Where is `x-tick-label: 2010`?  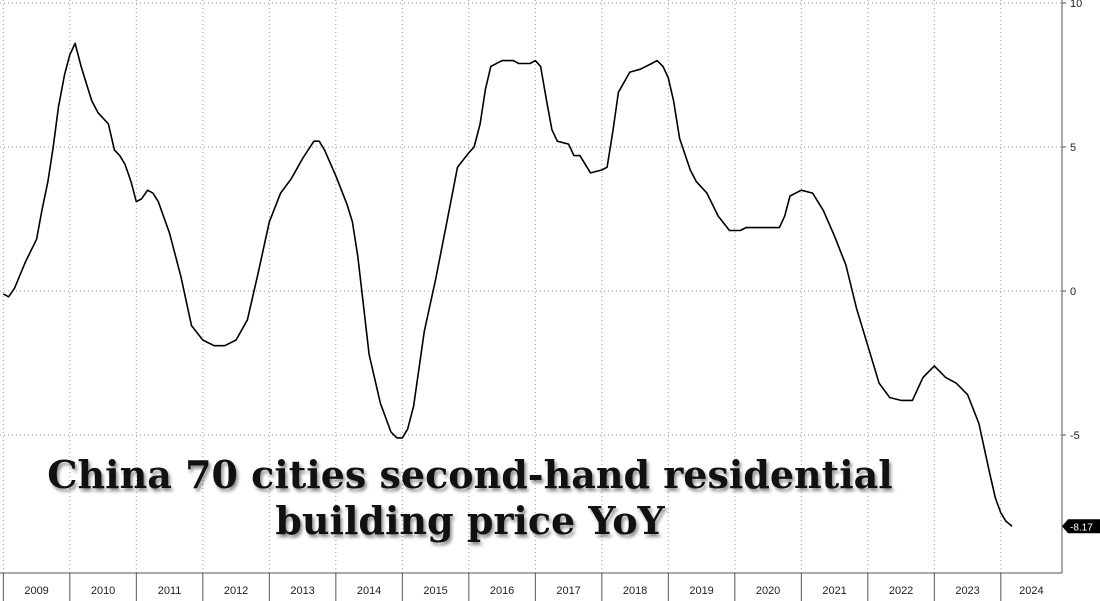
x-tick-label: 2010 is located at coordinates (103, 591).